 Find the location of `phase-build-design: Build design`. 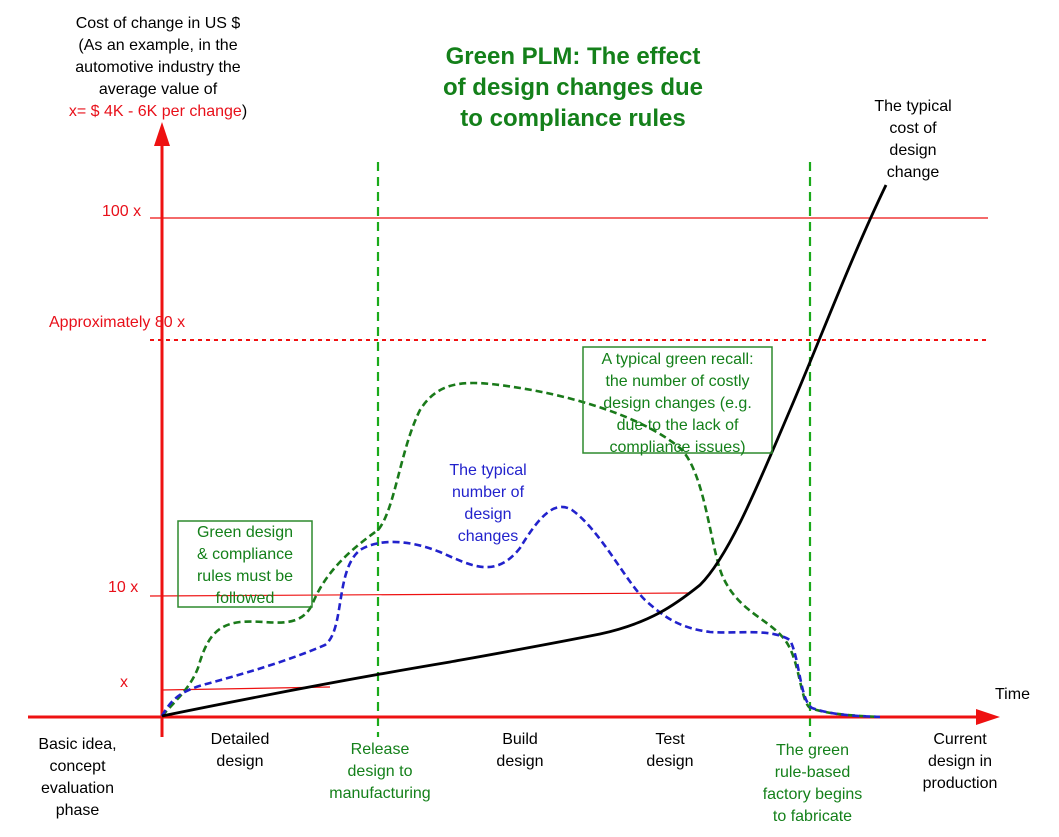

phase-build-design: Build design is located at coordinates (520, 751).